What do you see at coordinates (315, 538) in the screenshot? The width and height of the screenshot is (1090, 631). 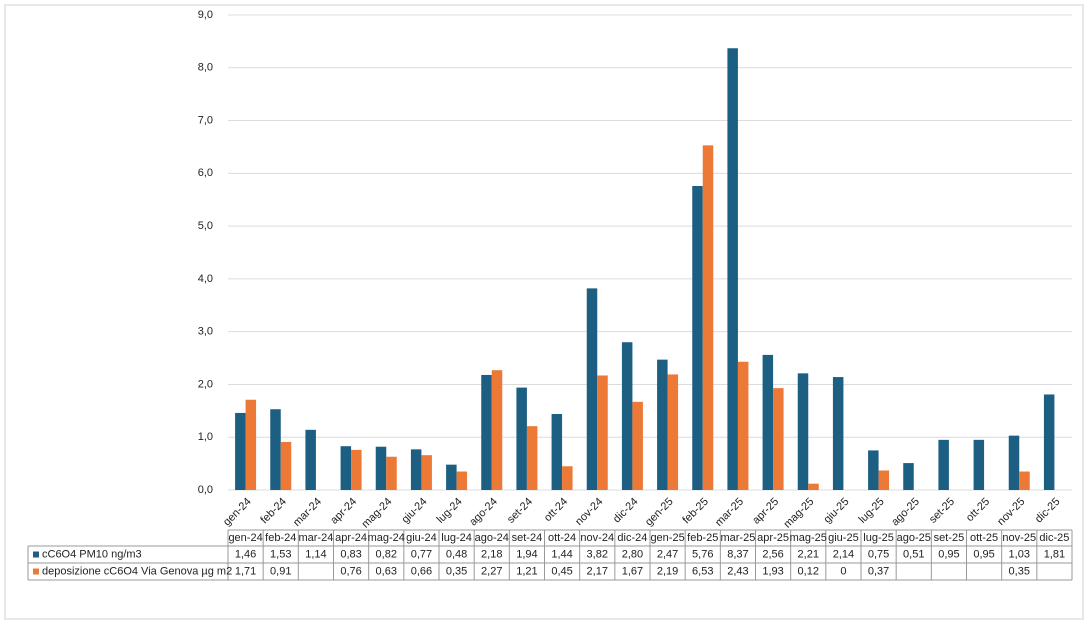 I see `table-header: mar-24` at bounding box center [315, 538].